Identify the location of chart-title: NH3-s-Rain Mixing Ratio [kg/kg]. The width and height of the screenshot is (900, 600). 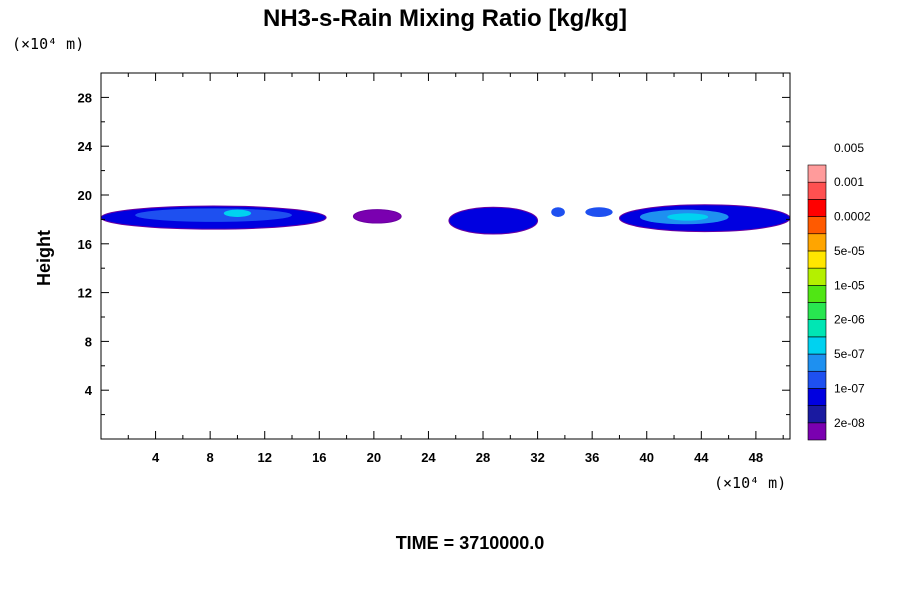
(445, 18).